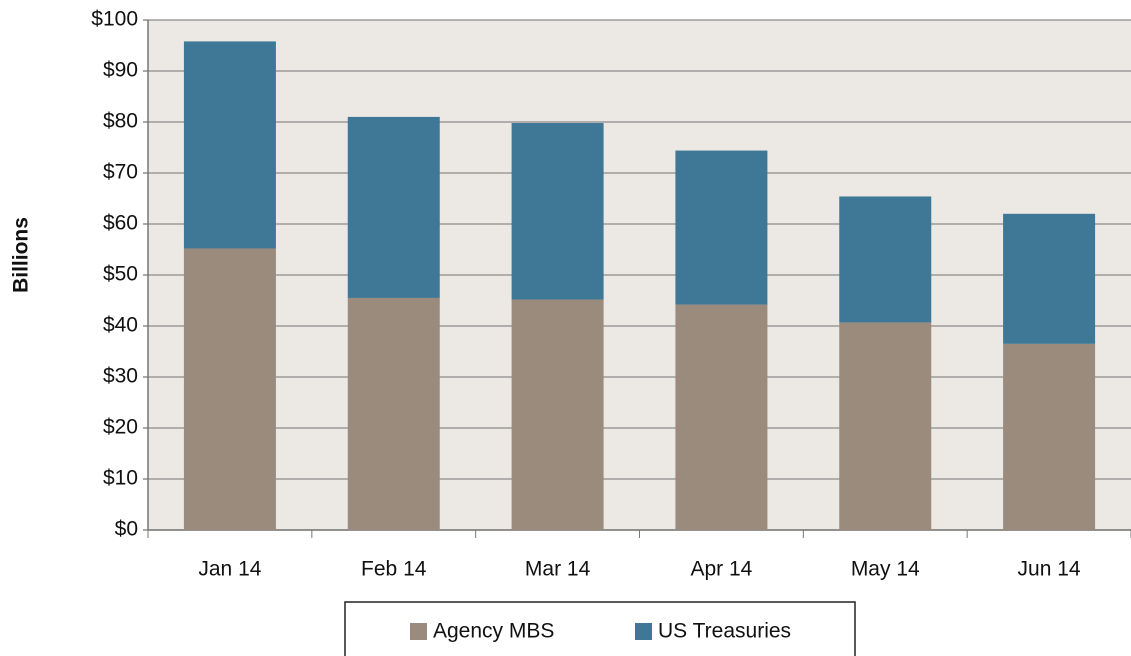  Describe the element at coordinates (120, 376) in the screenshot. I see `y-tick-label: $30` at that location.